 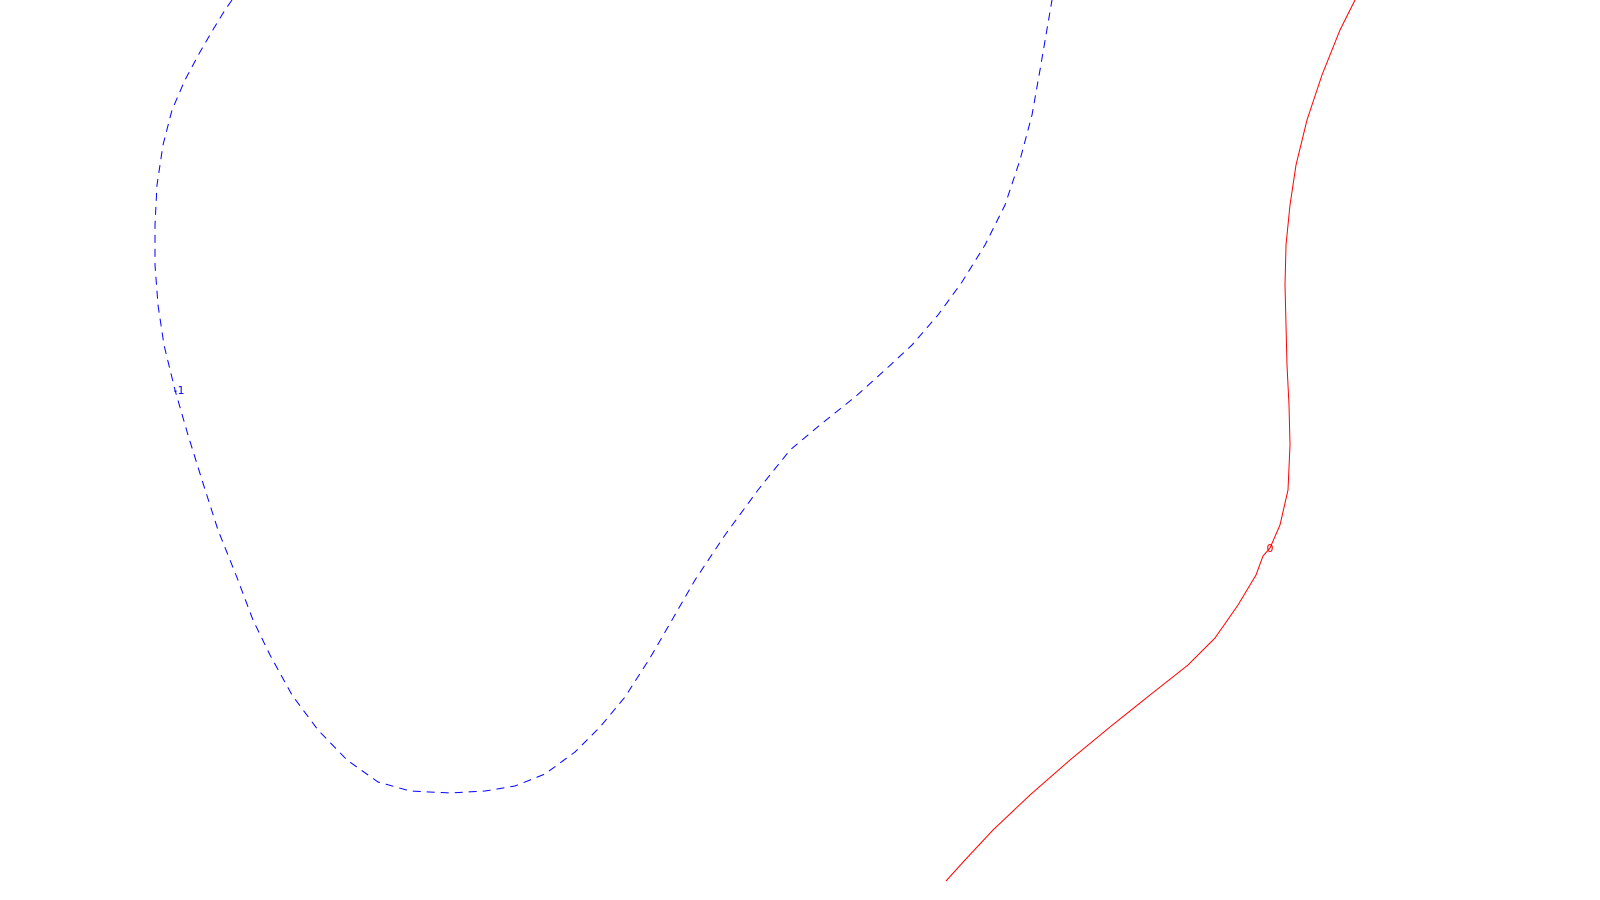 I want to click on contour-label: -1, so click(x=179, y=390).